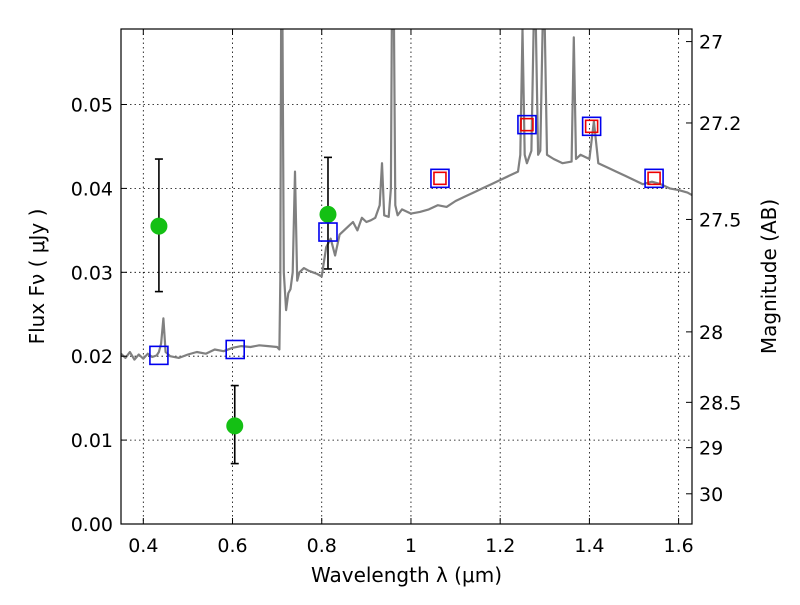 The height and width of the screenshot is (605, 800). I want to click on y-axis-label: Flux Fν ( μJy ), so click(37, 277).